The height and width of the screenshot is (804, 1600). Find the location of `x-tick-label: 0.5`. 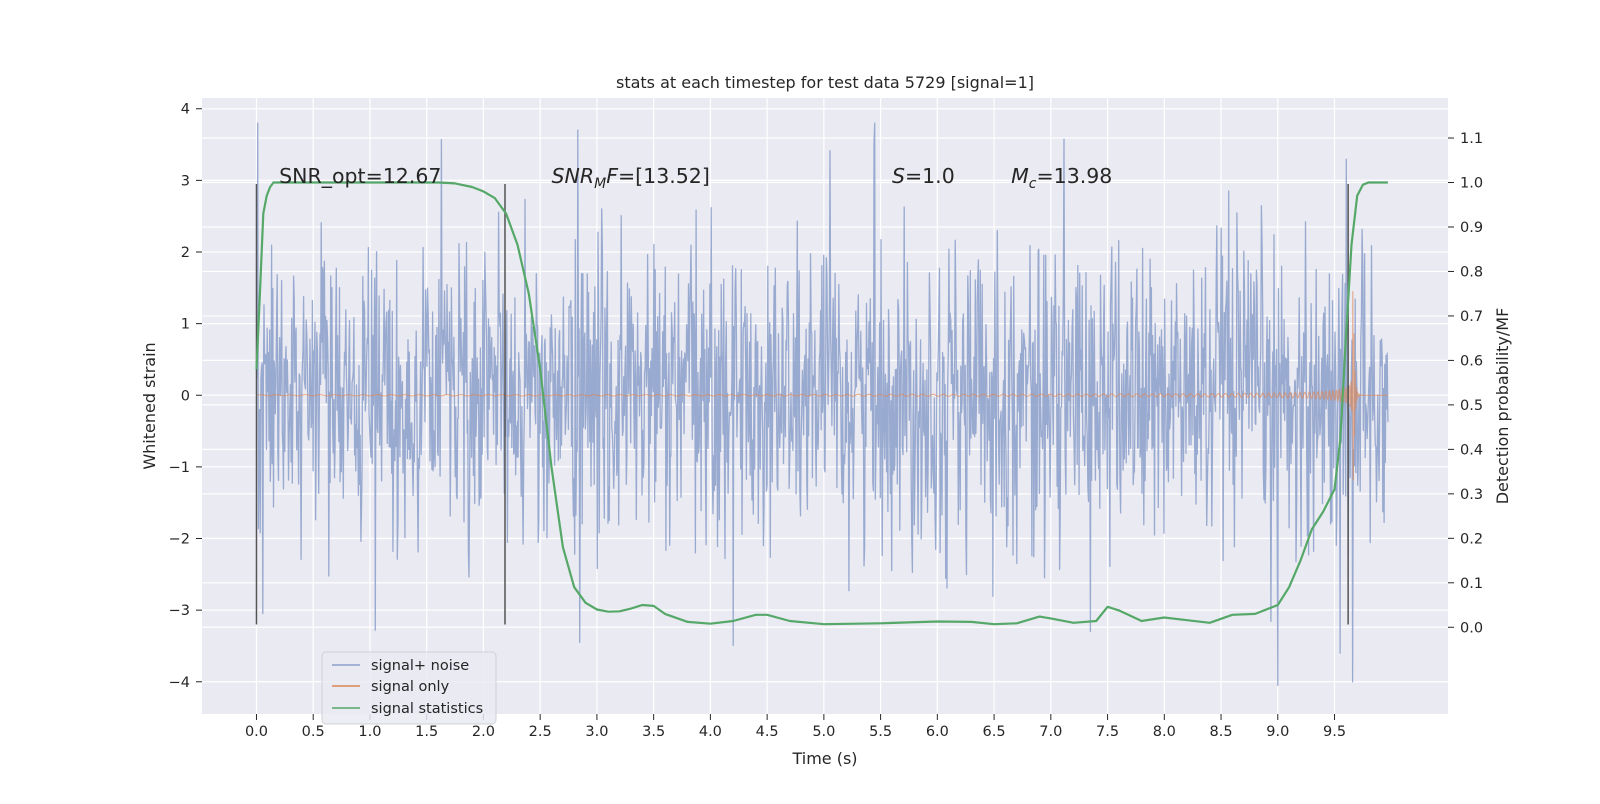

x-tick-label: 0.5 is located at coordinates (313, 732).